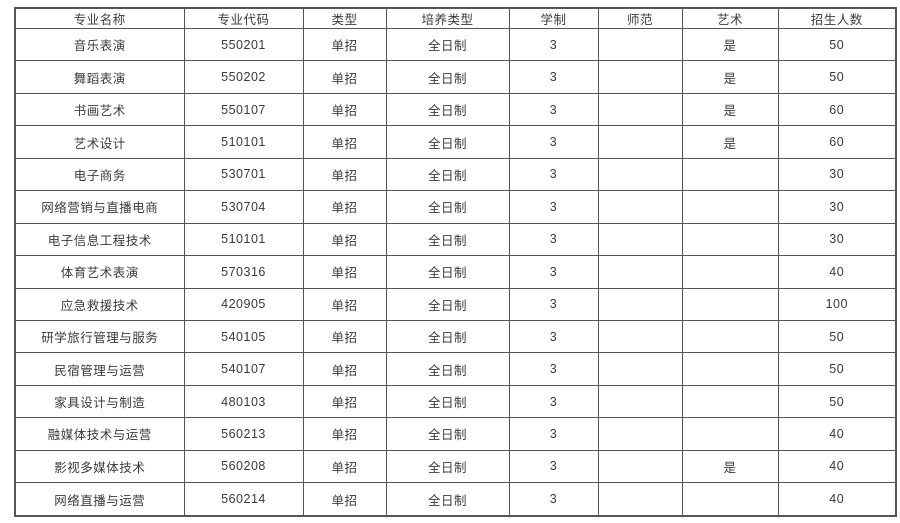 The height and width of the screenshot is (523, 900). I want to click on table-row: 书画艺术 550107 单招 全日制 3 是 60, so click(455, 109).